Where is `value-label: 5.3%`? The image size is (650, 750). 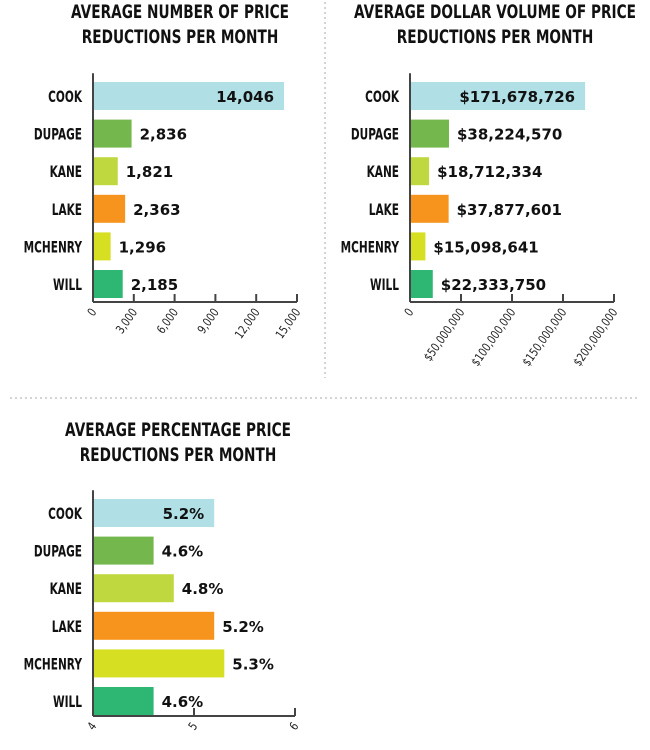
value-label: 5.3% is located at coordinates (253, 664).